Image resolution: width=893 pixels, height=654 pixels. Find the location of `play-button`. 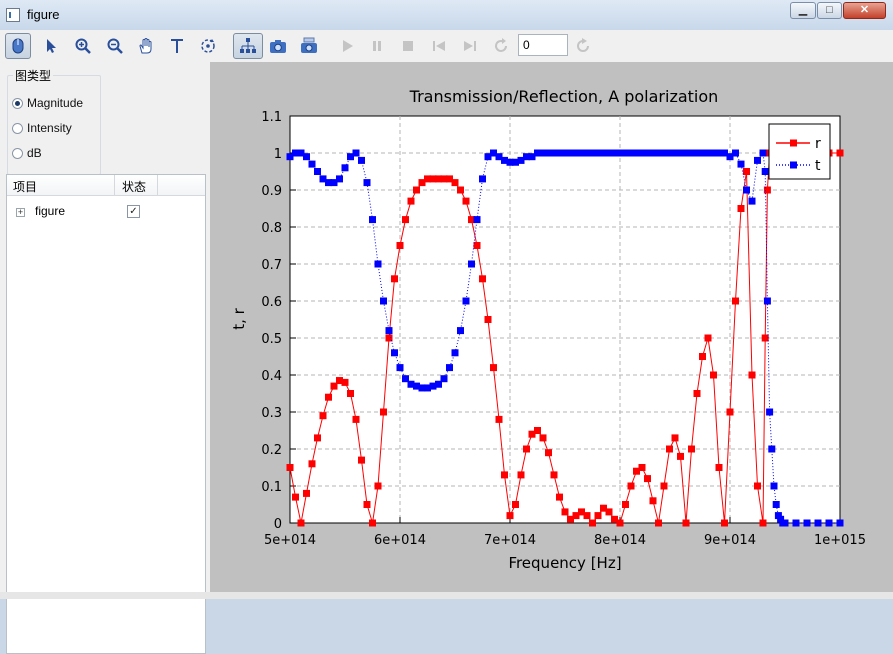

play-button is located at coordinates (347, 46).